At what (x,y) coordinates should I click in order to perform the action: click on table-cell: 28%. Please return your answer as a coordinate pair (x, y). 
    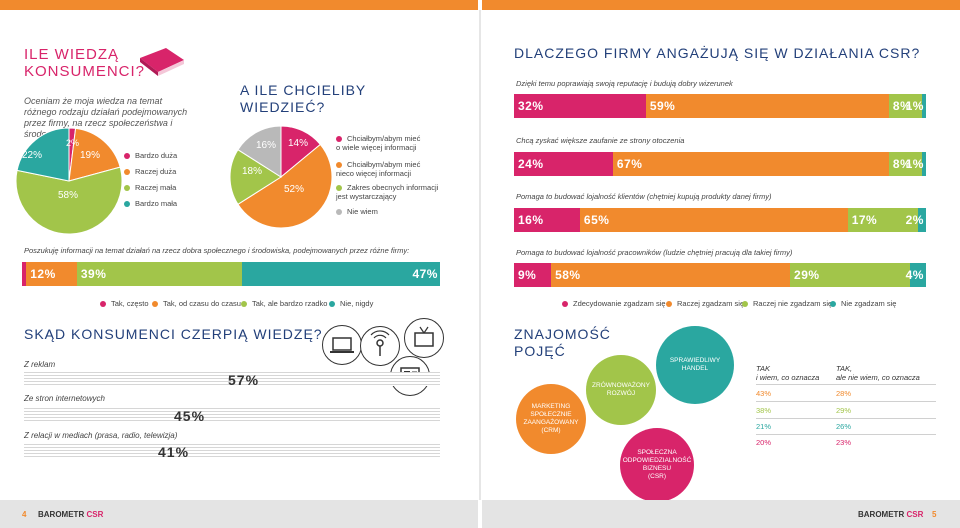
    Looking at the image, I should click on (844, 393).